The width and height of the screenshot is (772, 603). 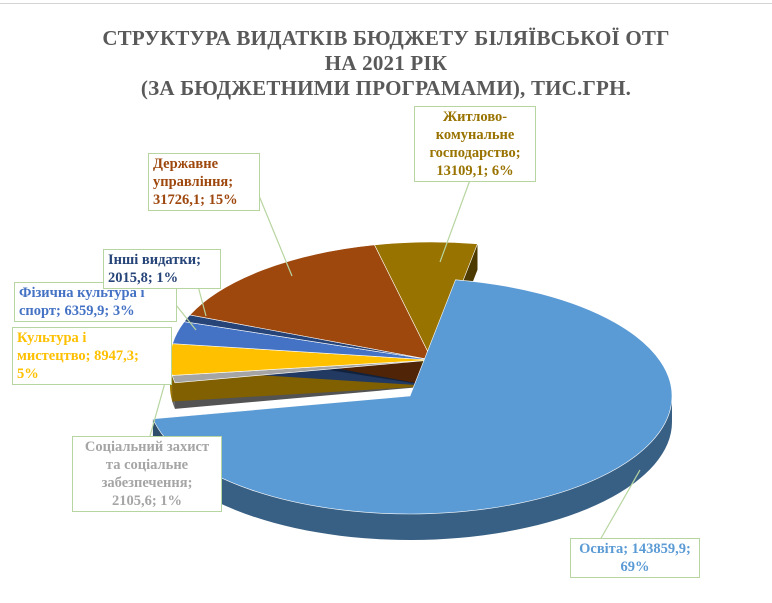 What do you see at coordinates (147, 465) in the screenshot?
I see `data-label-line: та соціальне` at bounding box center [147, 465].